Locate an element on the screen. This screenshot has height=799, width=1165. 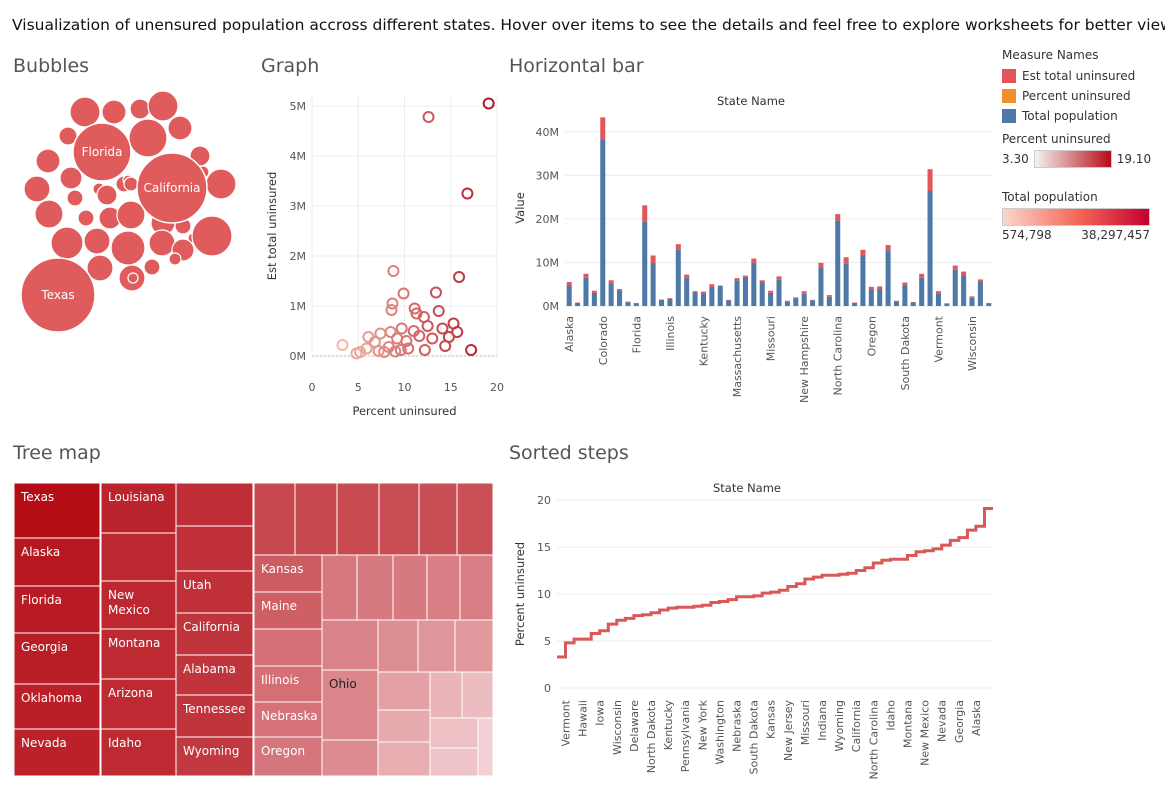
graph-title: Graph is located at coordinates (290, 66).